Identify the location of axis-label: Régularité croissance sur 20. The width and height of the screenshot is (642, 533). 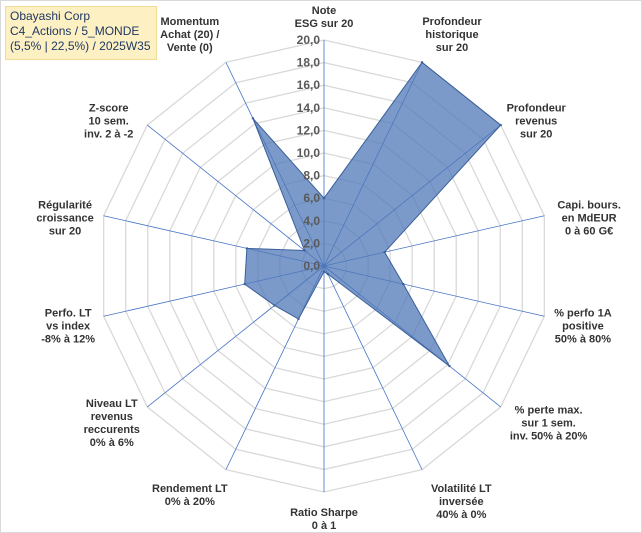
(64, 219).